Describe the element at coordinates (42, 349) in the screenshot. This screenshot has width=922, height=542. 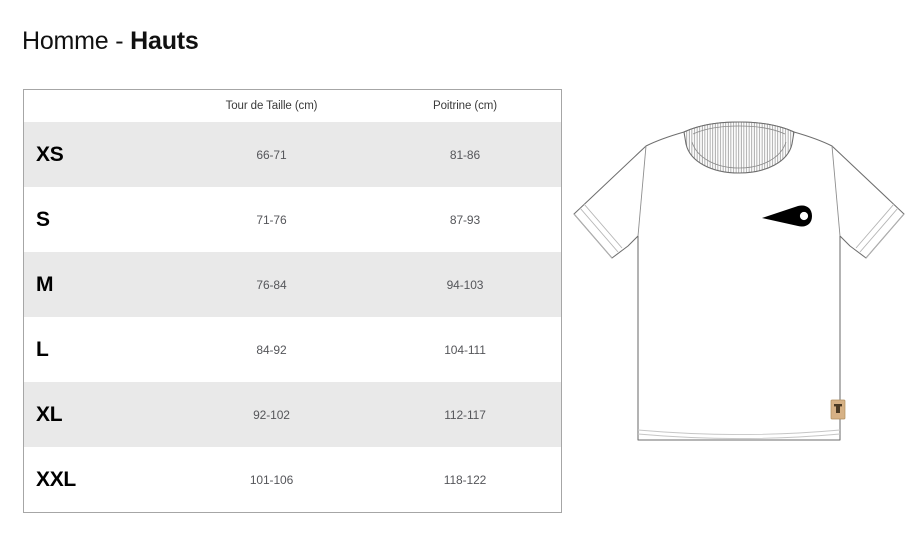
I see `size-label: L` at that location.